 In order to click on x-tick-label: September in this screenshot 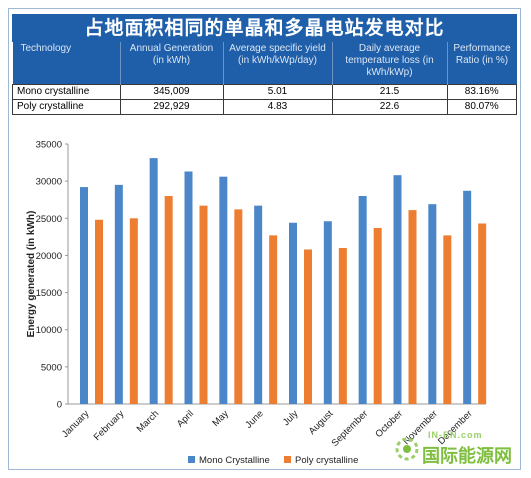, I will do `click(350, 428)`.